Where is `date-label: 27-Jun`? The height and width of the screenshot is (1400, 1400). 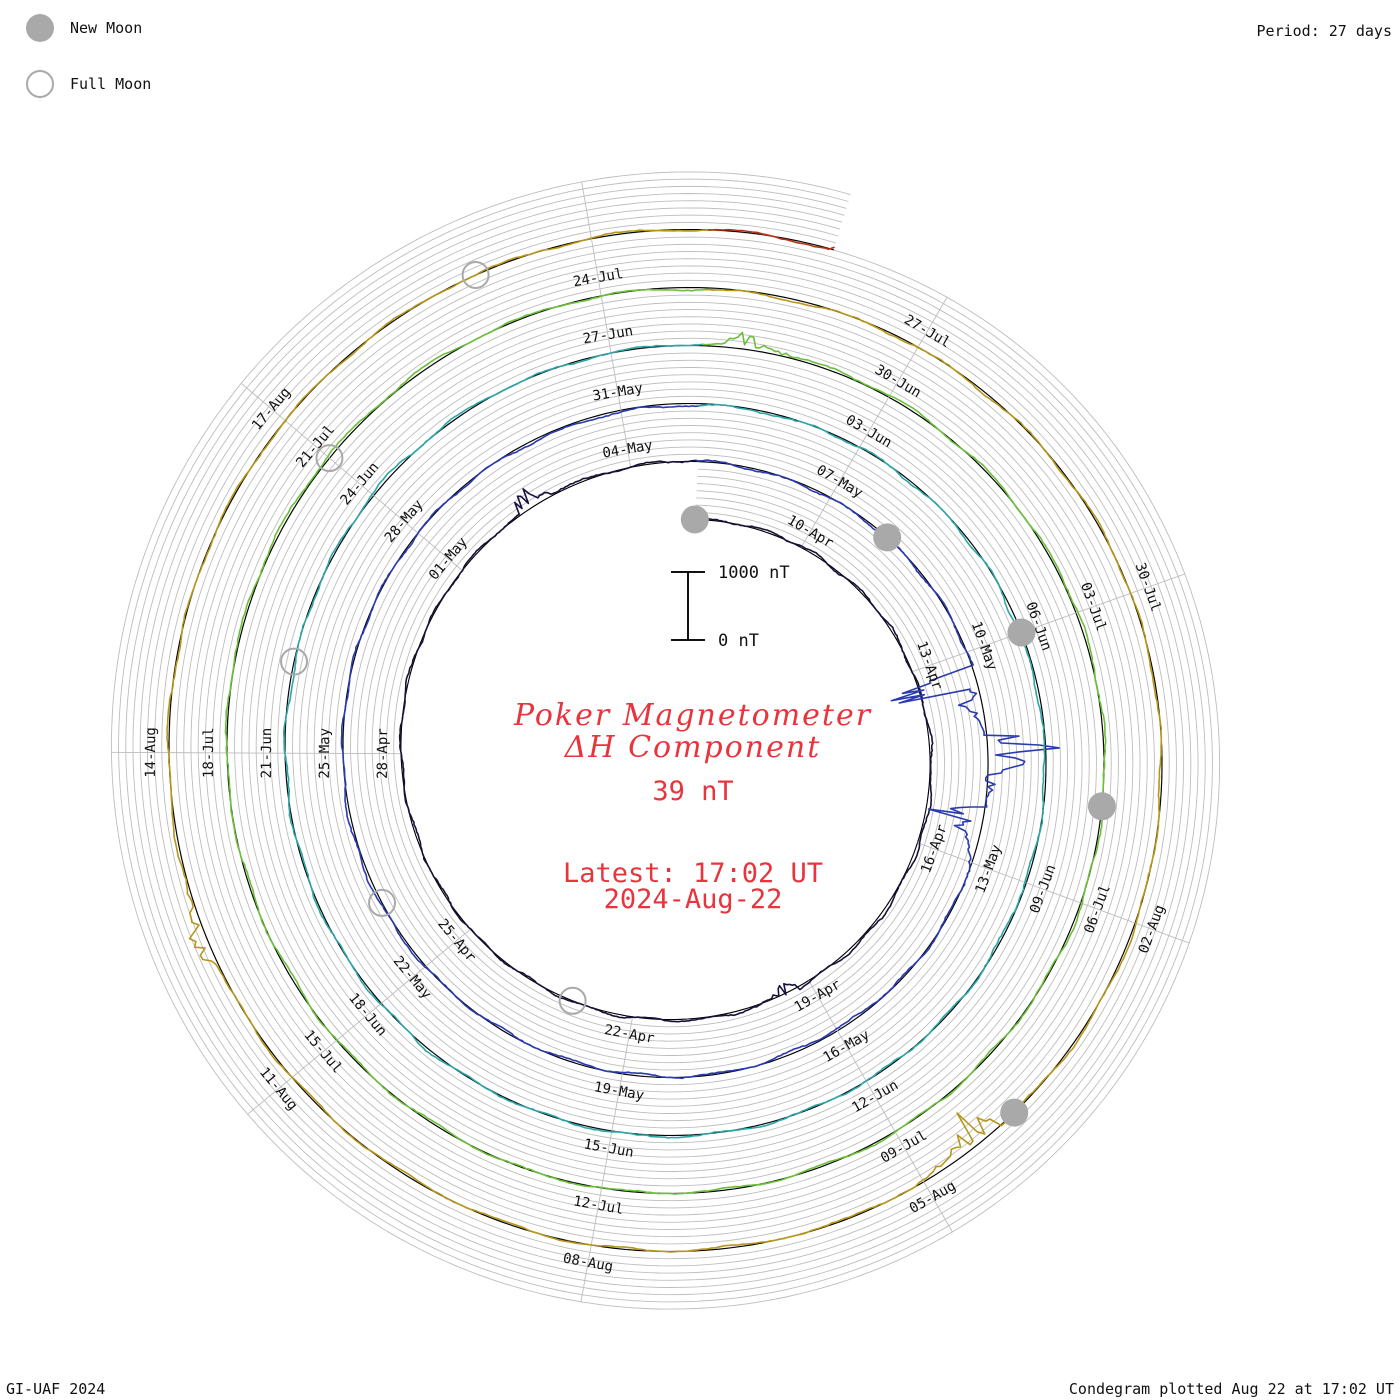
date-label: 27-Jun is located at coordinates (608, 335).